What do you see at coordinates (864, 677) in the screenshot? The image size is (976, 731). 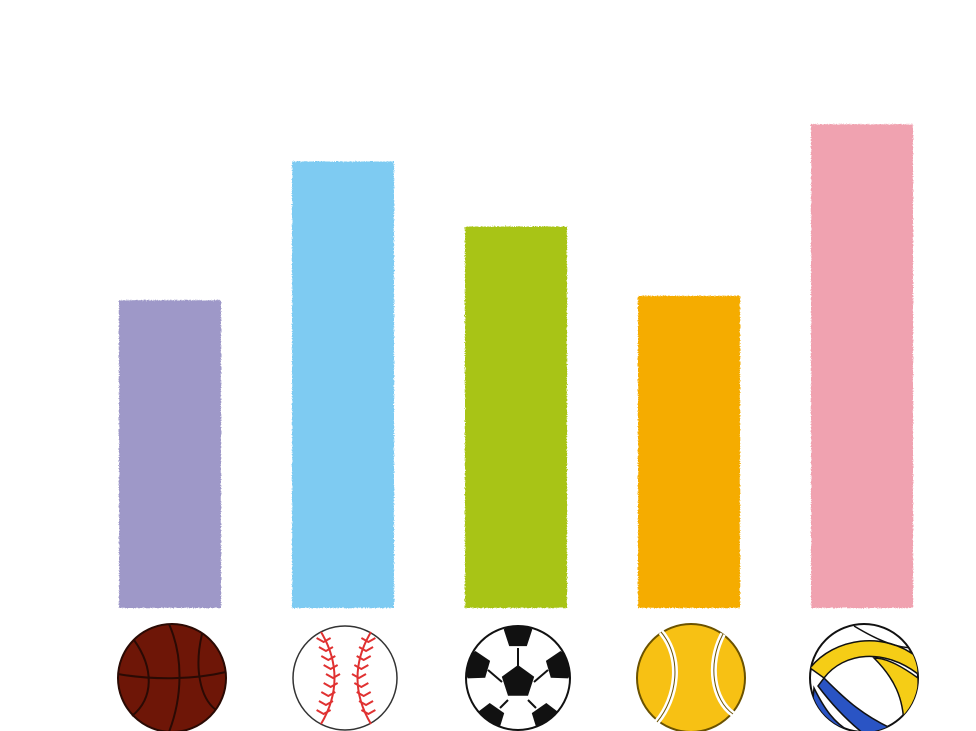 I see `volleyball-icon` at bounding box center [864, 677].